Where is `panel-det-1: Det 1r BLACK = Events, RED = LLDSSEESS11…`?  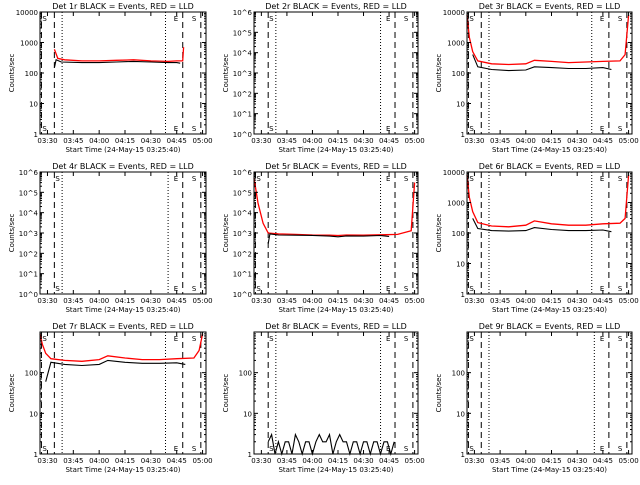 panel-det-1: Det 1r BLACK = Events, RED = LLDSSEESS11… is located at coordinates (110, 78).